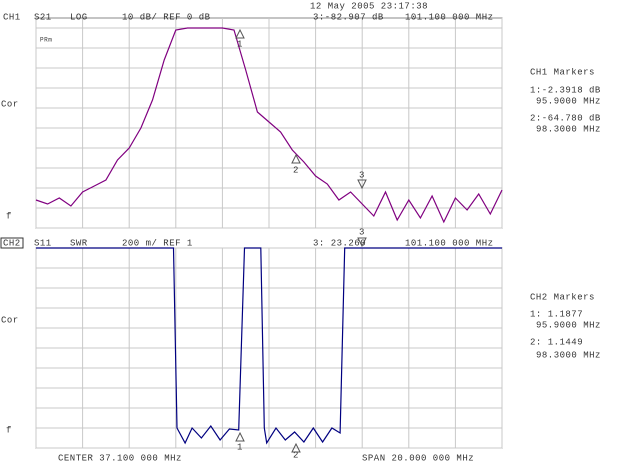 The width and height of the screenshot is (640, 465). What do you see at coordinates (565, 118) in the screenshot?
I see `marker-readout: 2:-64.780 dB` at bounding box center [565, 118].